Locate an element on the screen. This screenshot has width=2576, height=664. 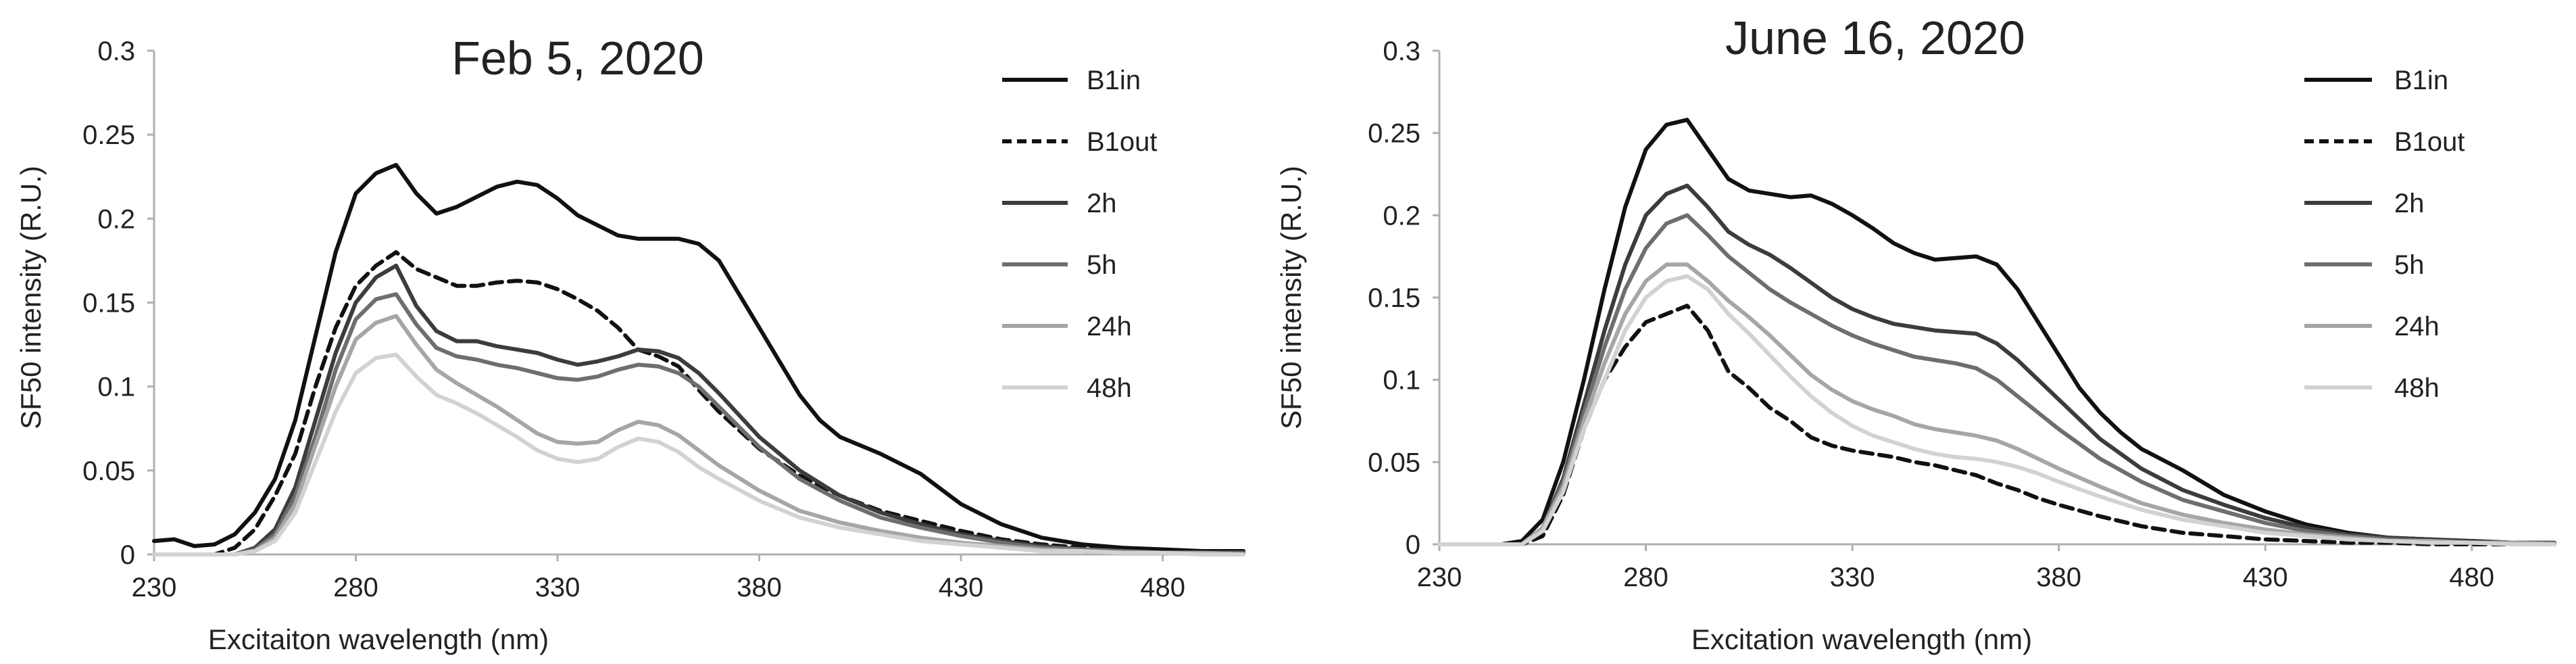
x-axis-label: Excitaiton wavelength (nm) is located at coordinates (378, 639).